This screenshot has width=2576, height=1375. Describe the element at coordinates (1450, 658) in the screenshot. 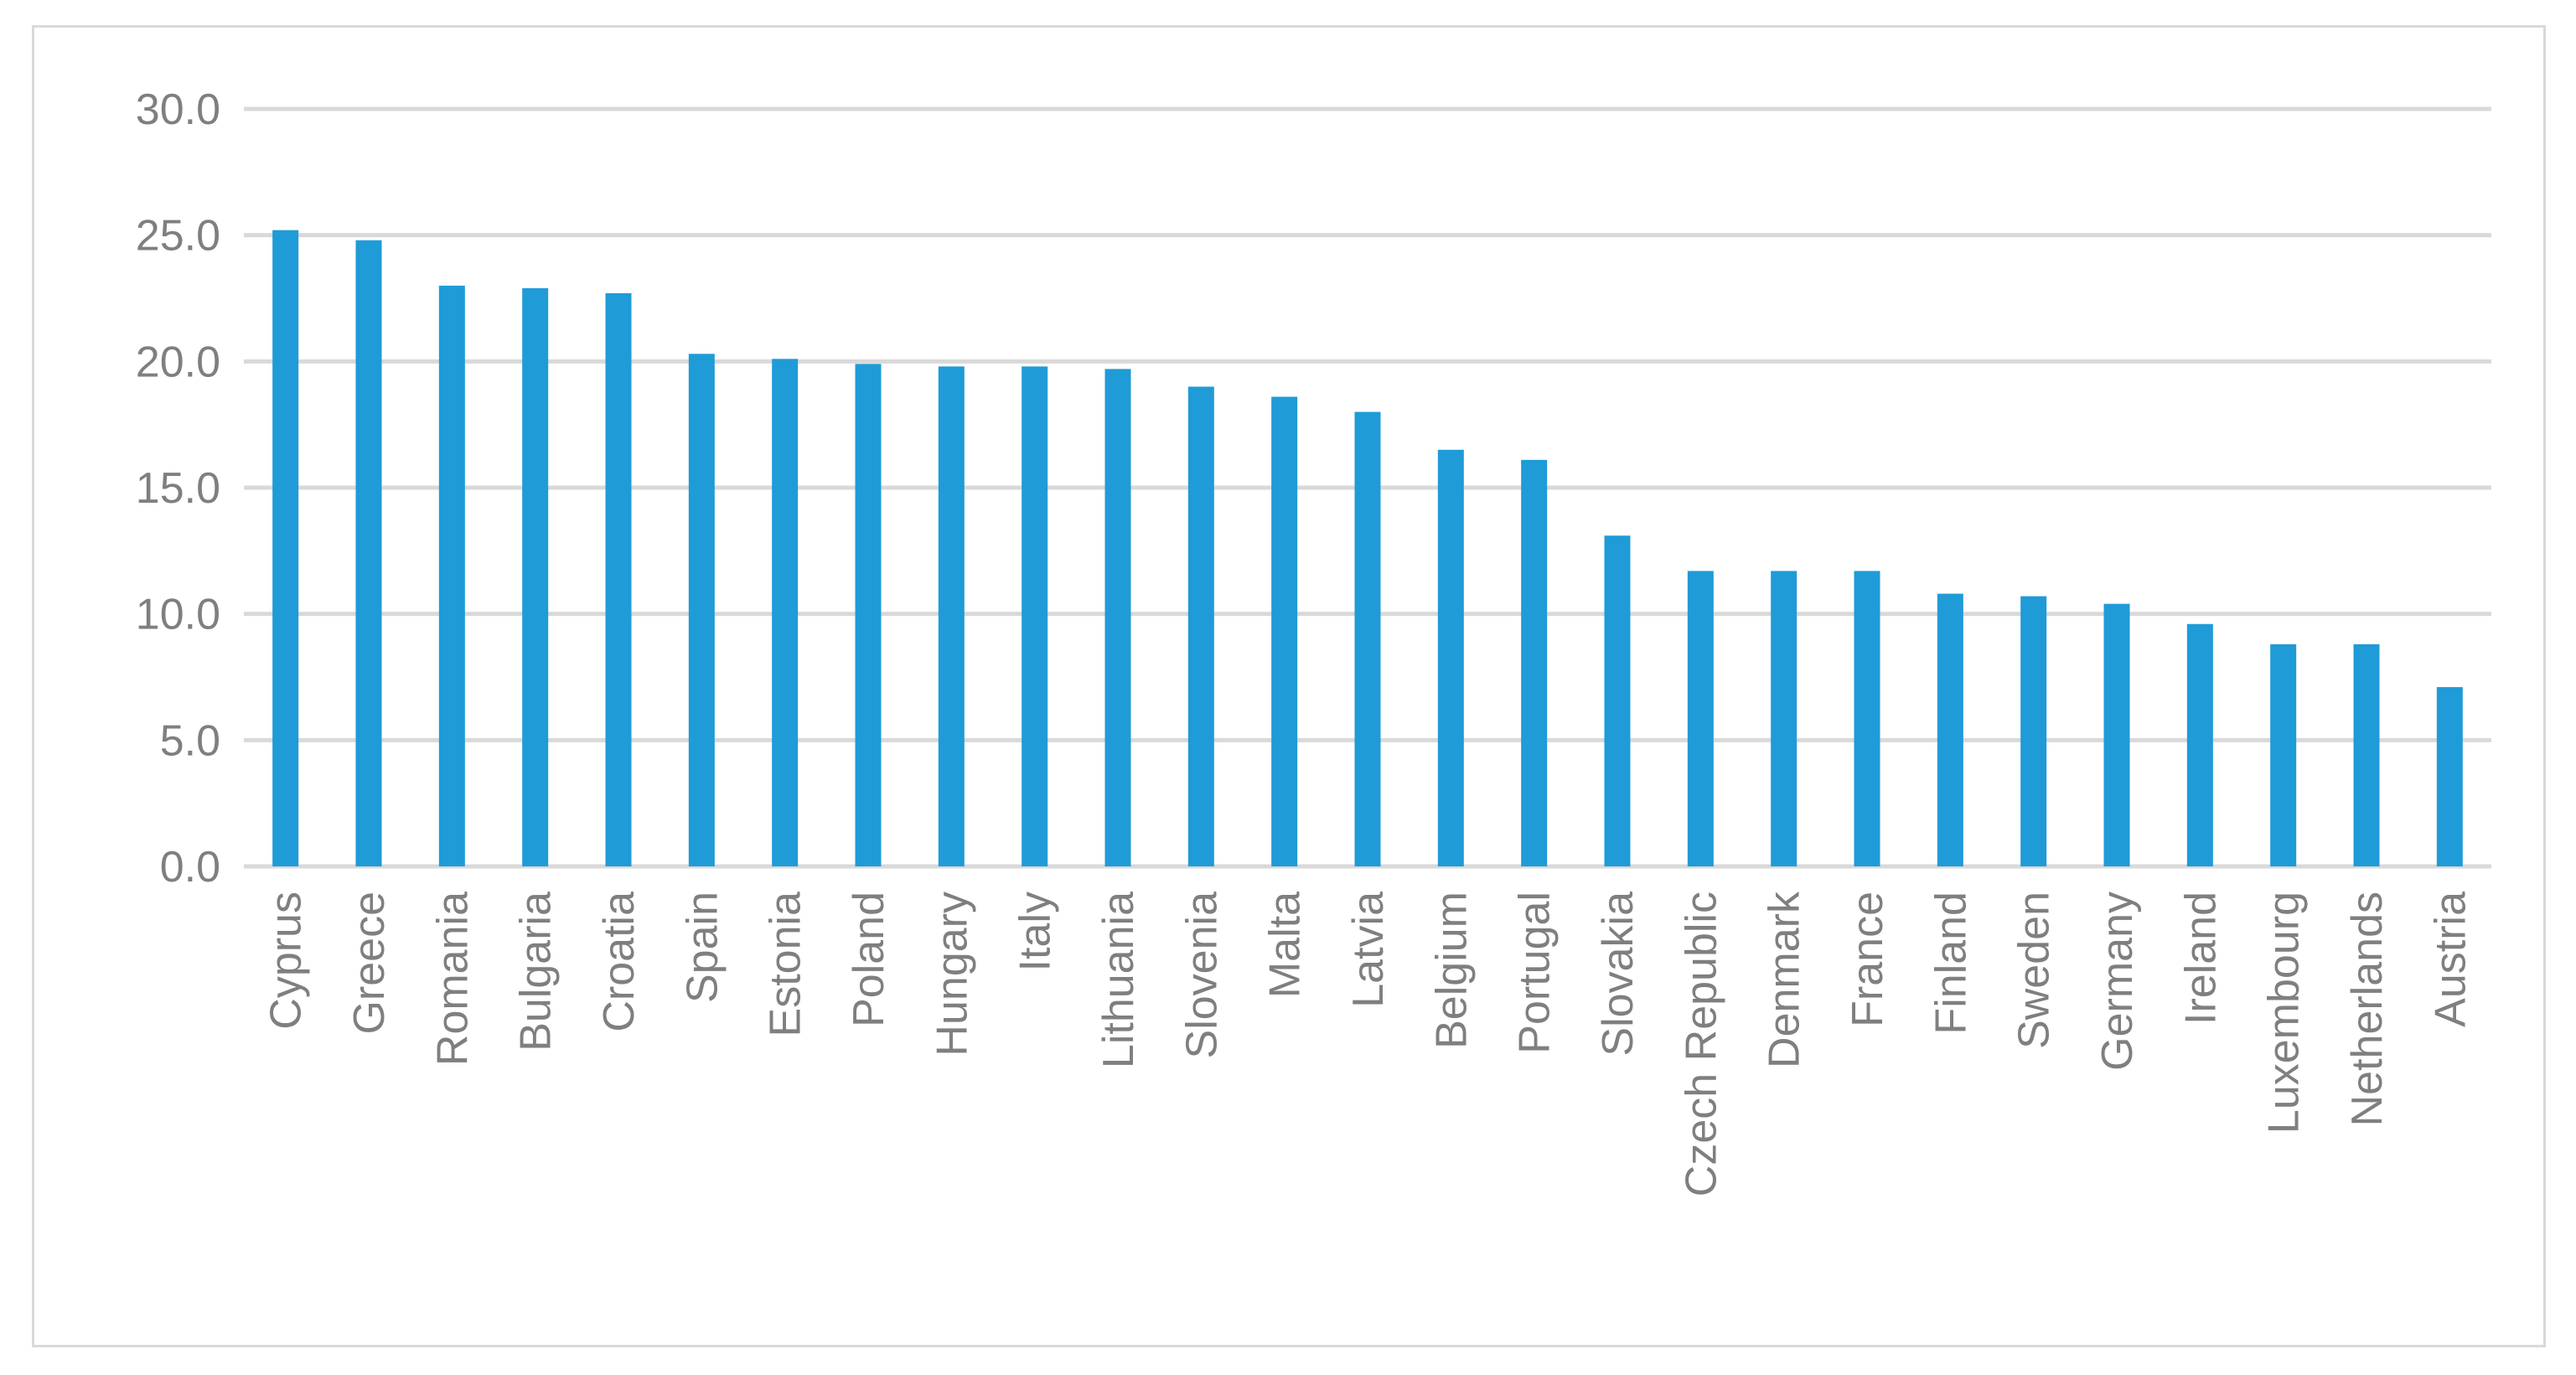

I see `bar-belgium` at that location.